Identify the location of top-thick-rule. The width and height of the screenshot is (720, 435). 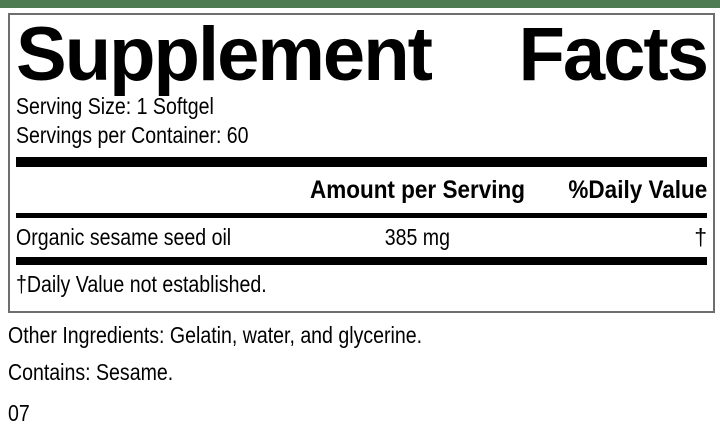
(361, 162).